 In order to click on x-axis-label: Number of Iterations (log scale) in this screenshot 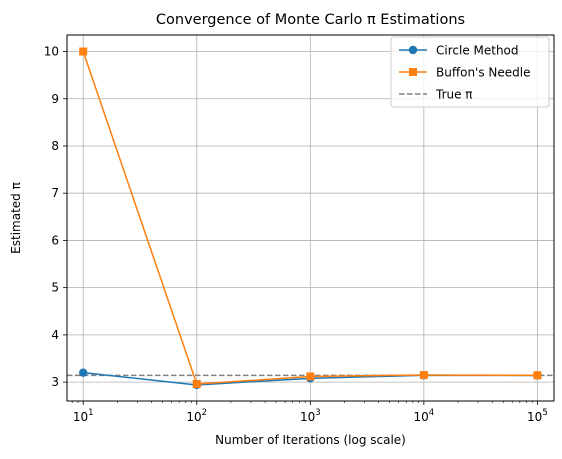, I will do `click(310, 440)`.